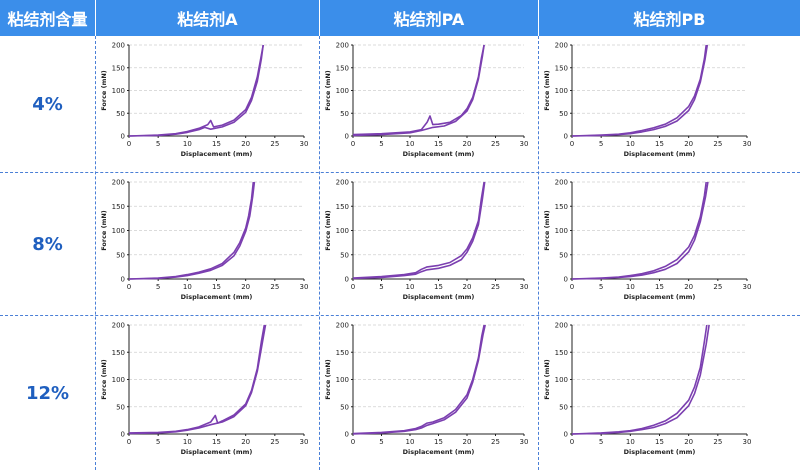 The width and height of the screenshot is (800, 470). I want to click on header-binder-pb: 粘结剂PB, so click(669, 18).